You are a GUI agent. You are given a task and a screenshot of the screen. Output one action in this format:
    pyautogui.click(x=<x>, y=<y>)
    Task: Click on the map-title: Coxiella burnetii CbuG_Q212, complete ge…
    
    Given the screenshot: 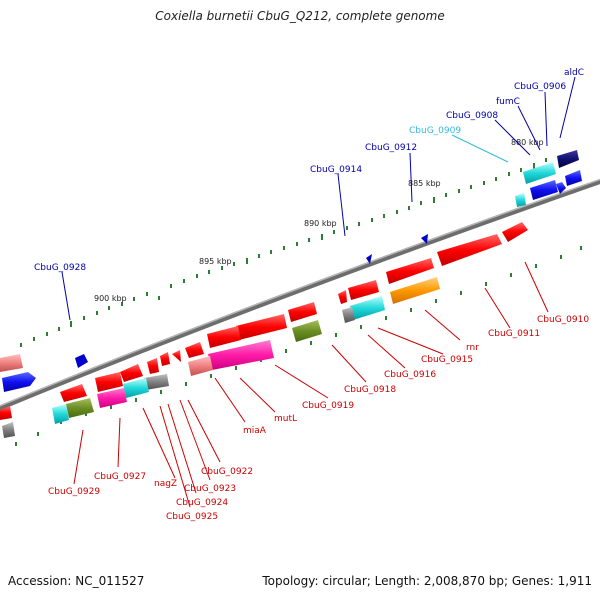 What is the action you would take?
    pyautogui.click(x=300, y=16)
    